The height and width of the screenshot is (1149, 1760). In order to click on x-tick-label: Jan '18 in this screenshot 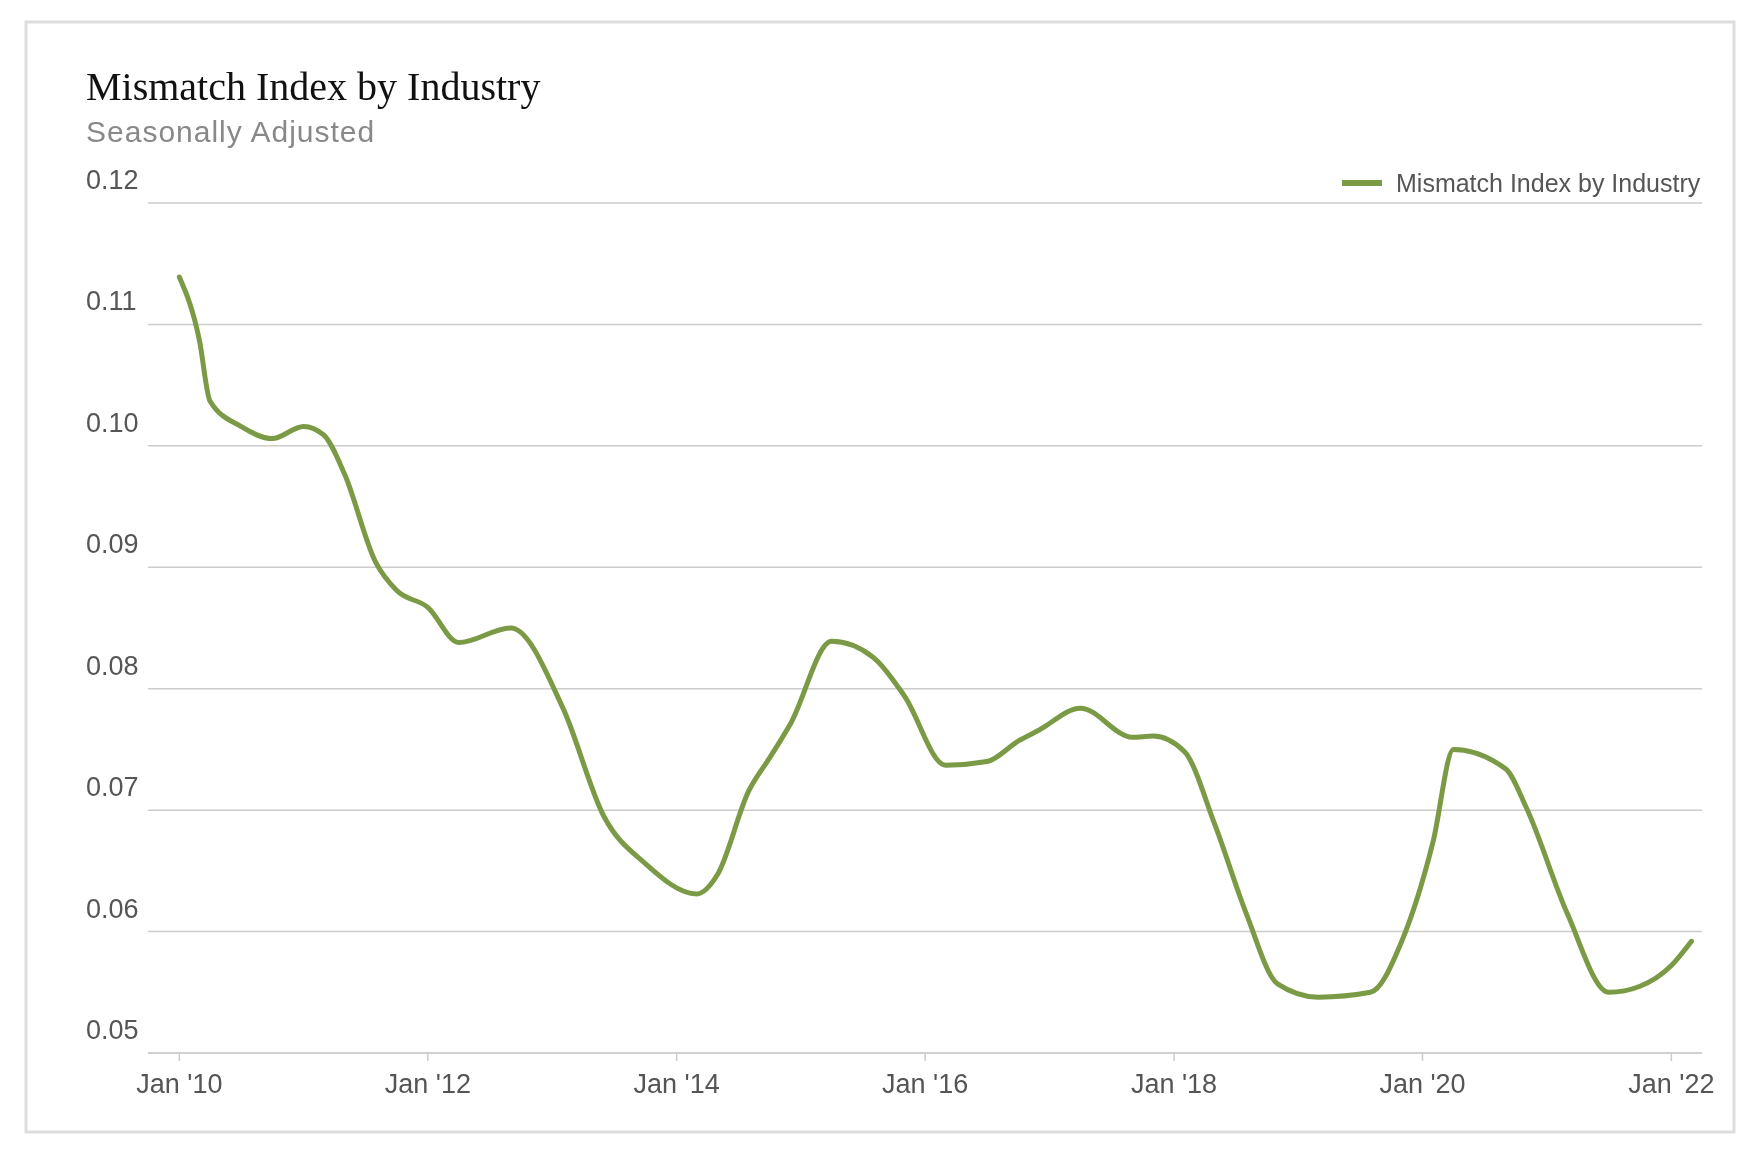, I will do `click(1174, 1084)`.